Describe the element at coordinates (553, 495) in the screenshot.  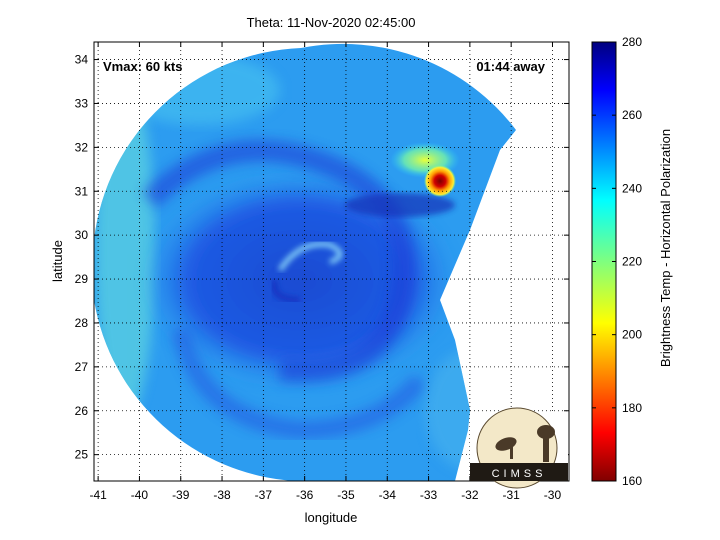
I see `x-tick-label: -30` at that location.